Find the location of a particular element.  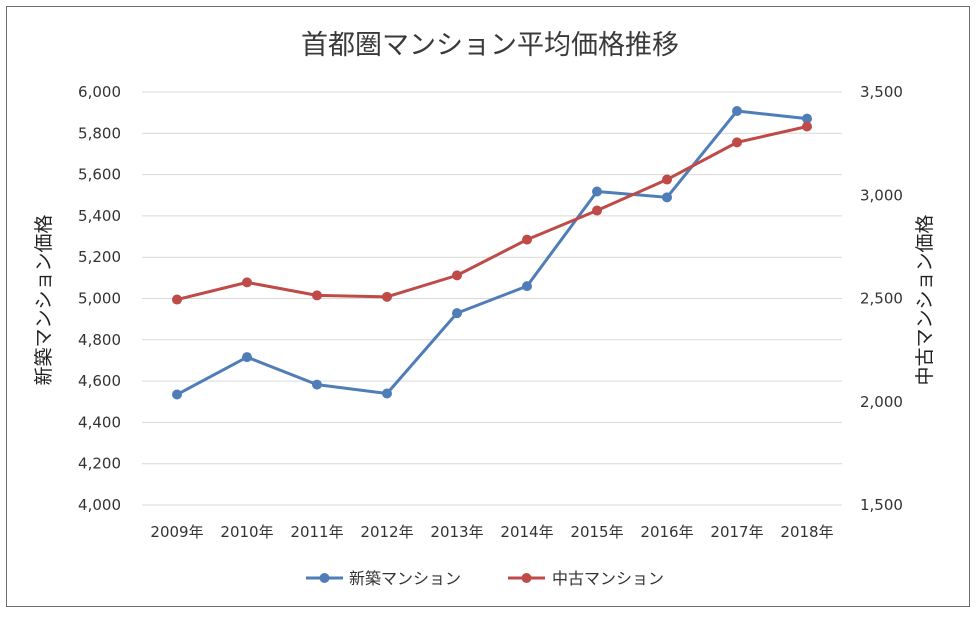

legend: 新築マンション 中古マンション is located at coordinates (485, 578).